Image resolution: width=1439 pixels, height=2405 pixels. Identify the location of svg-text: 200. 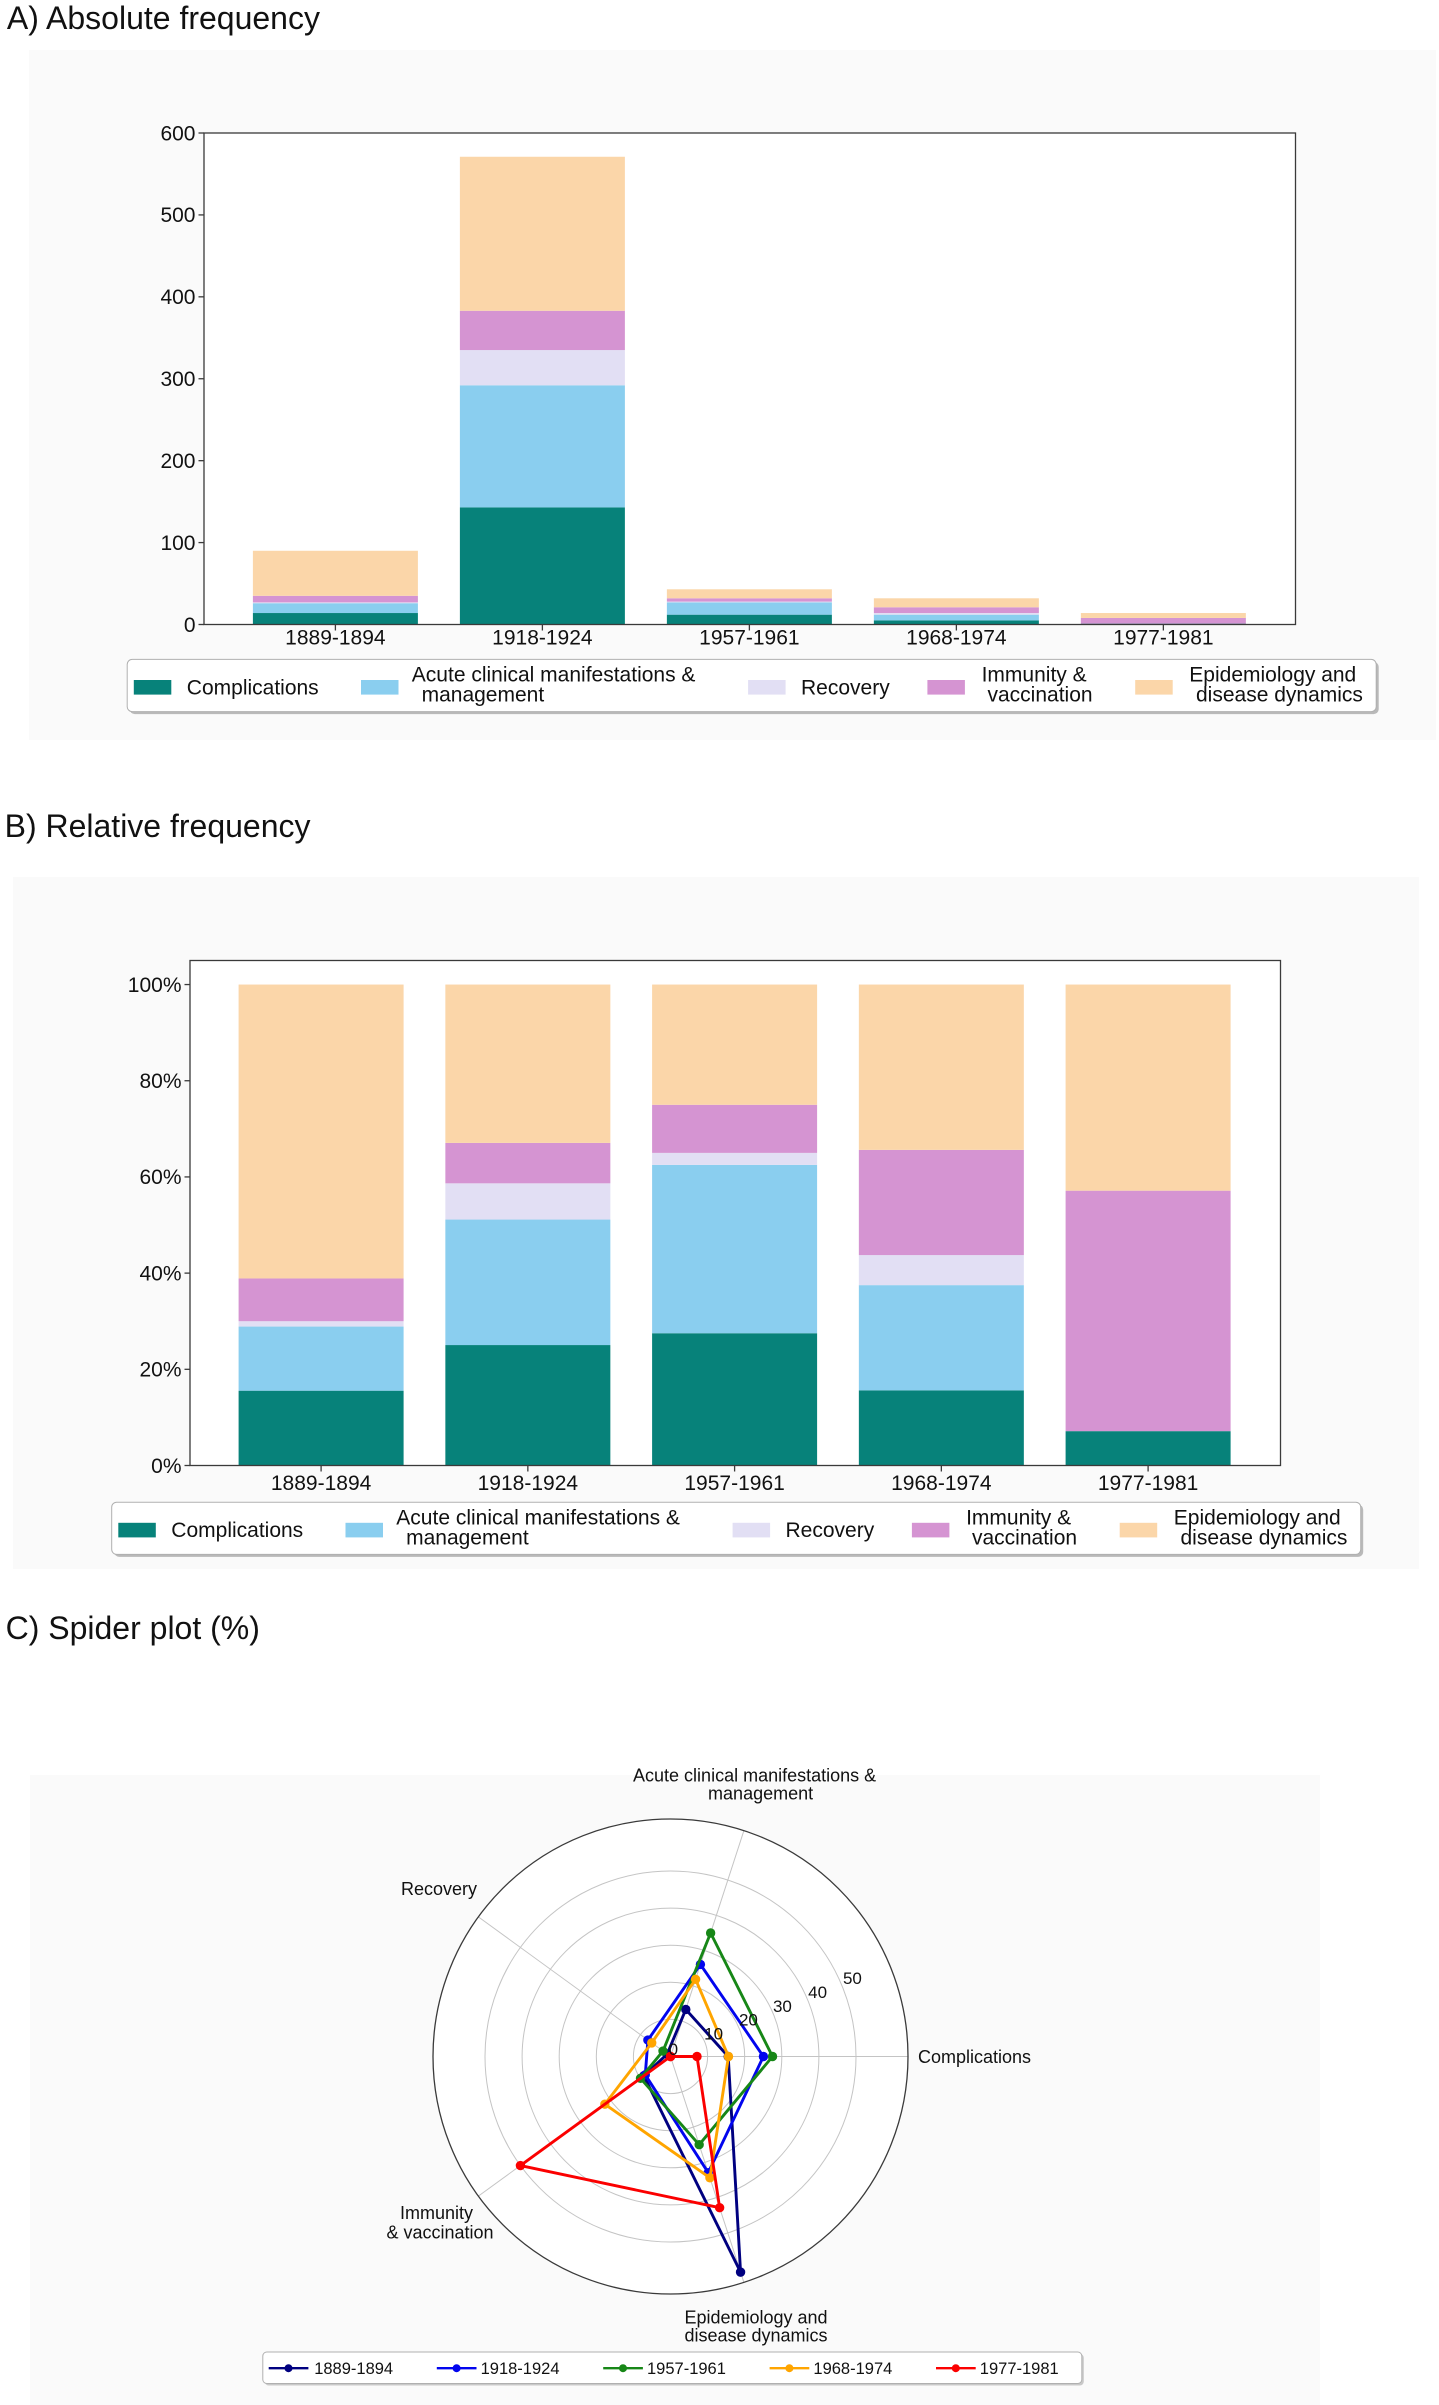
(177, 461).